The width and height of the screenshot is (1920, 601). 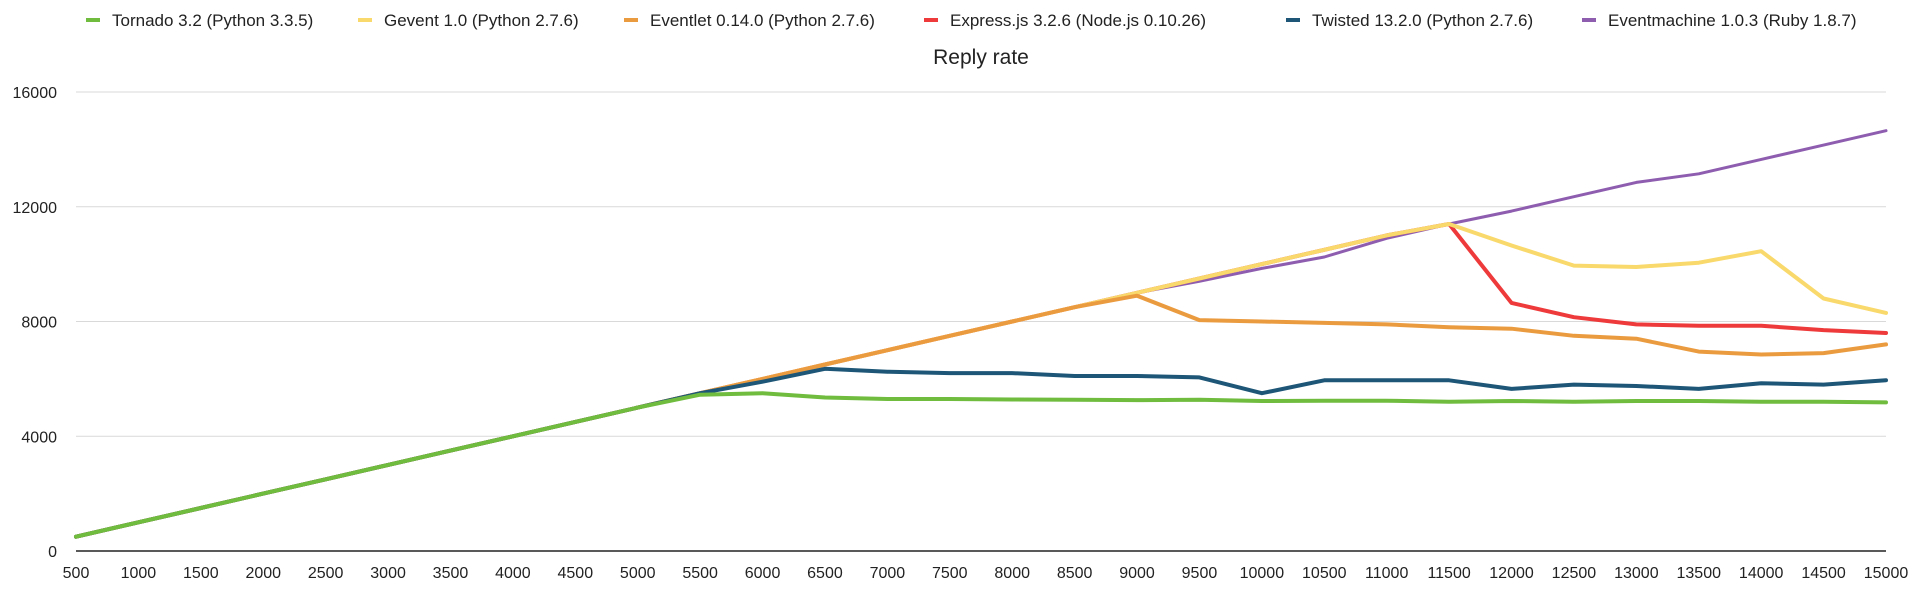 I want to click on x-tick-label: 10000, so click(x=1262, y=573).